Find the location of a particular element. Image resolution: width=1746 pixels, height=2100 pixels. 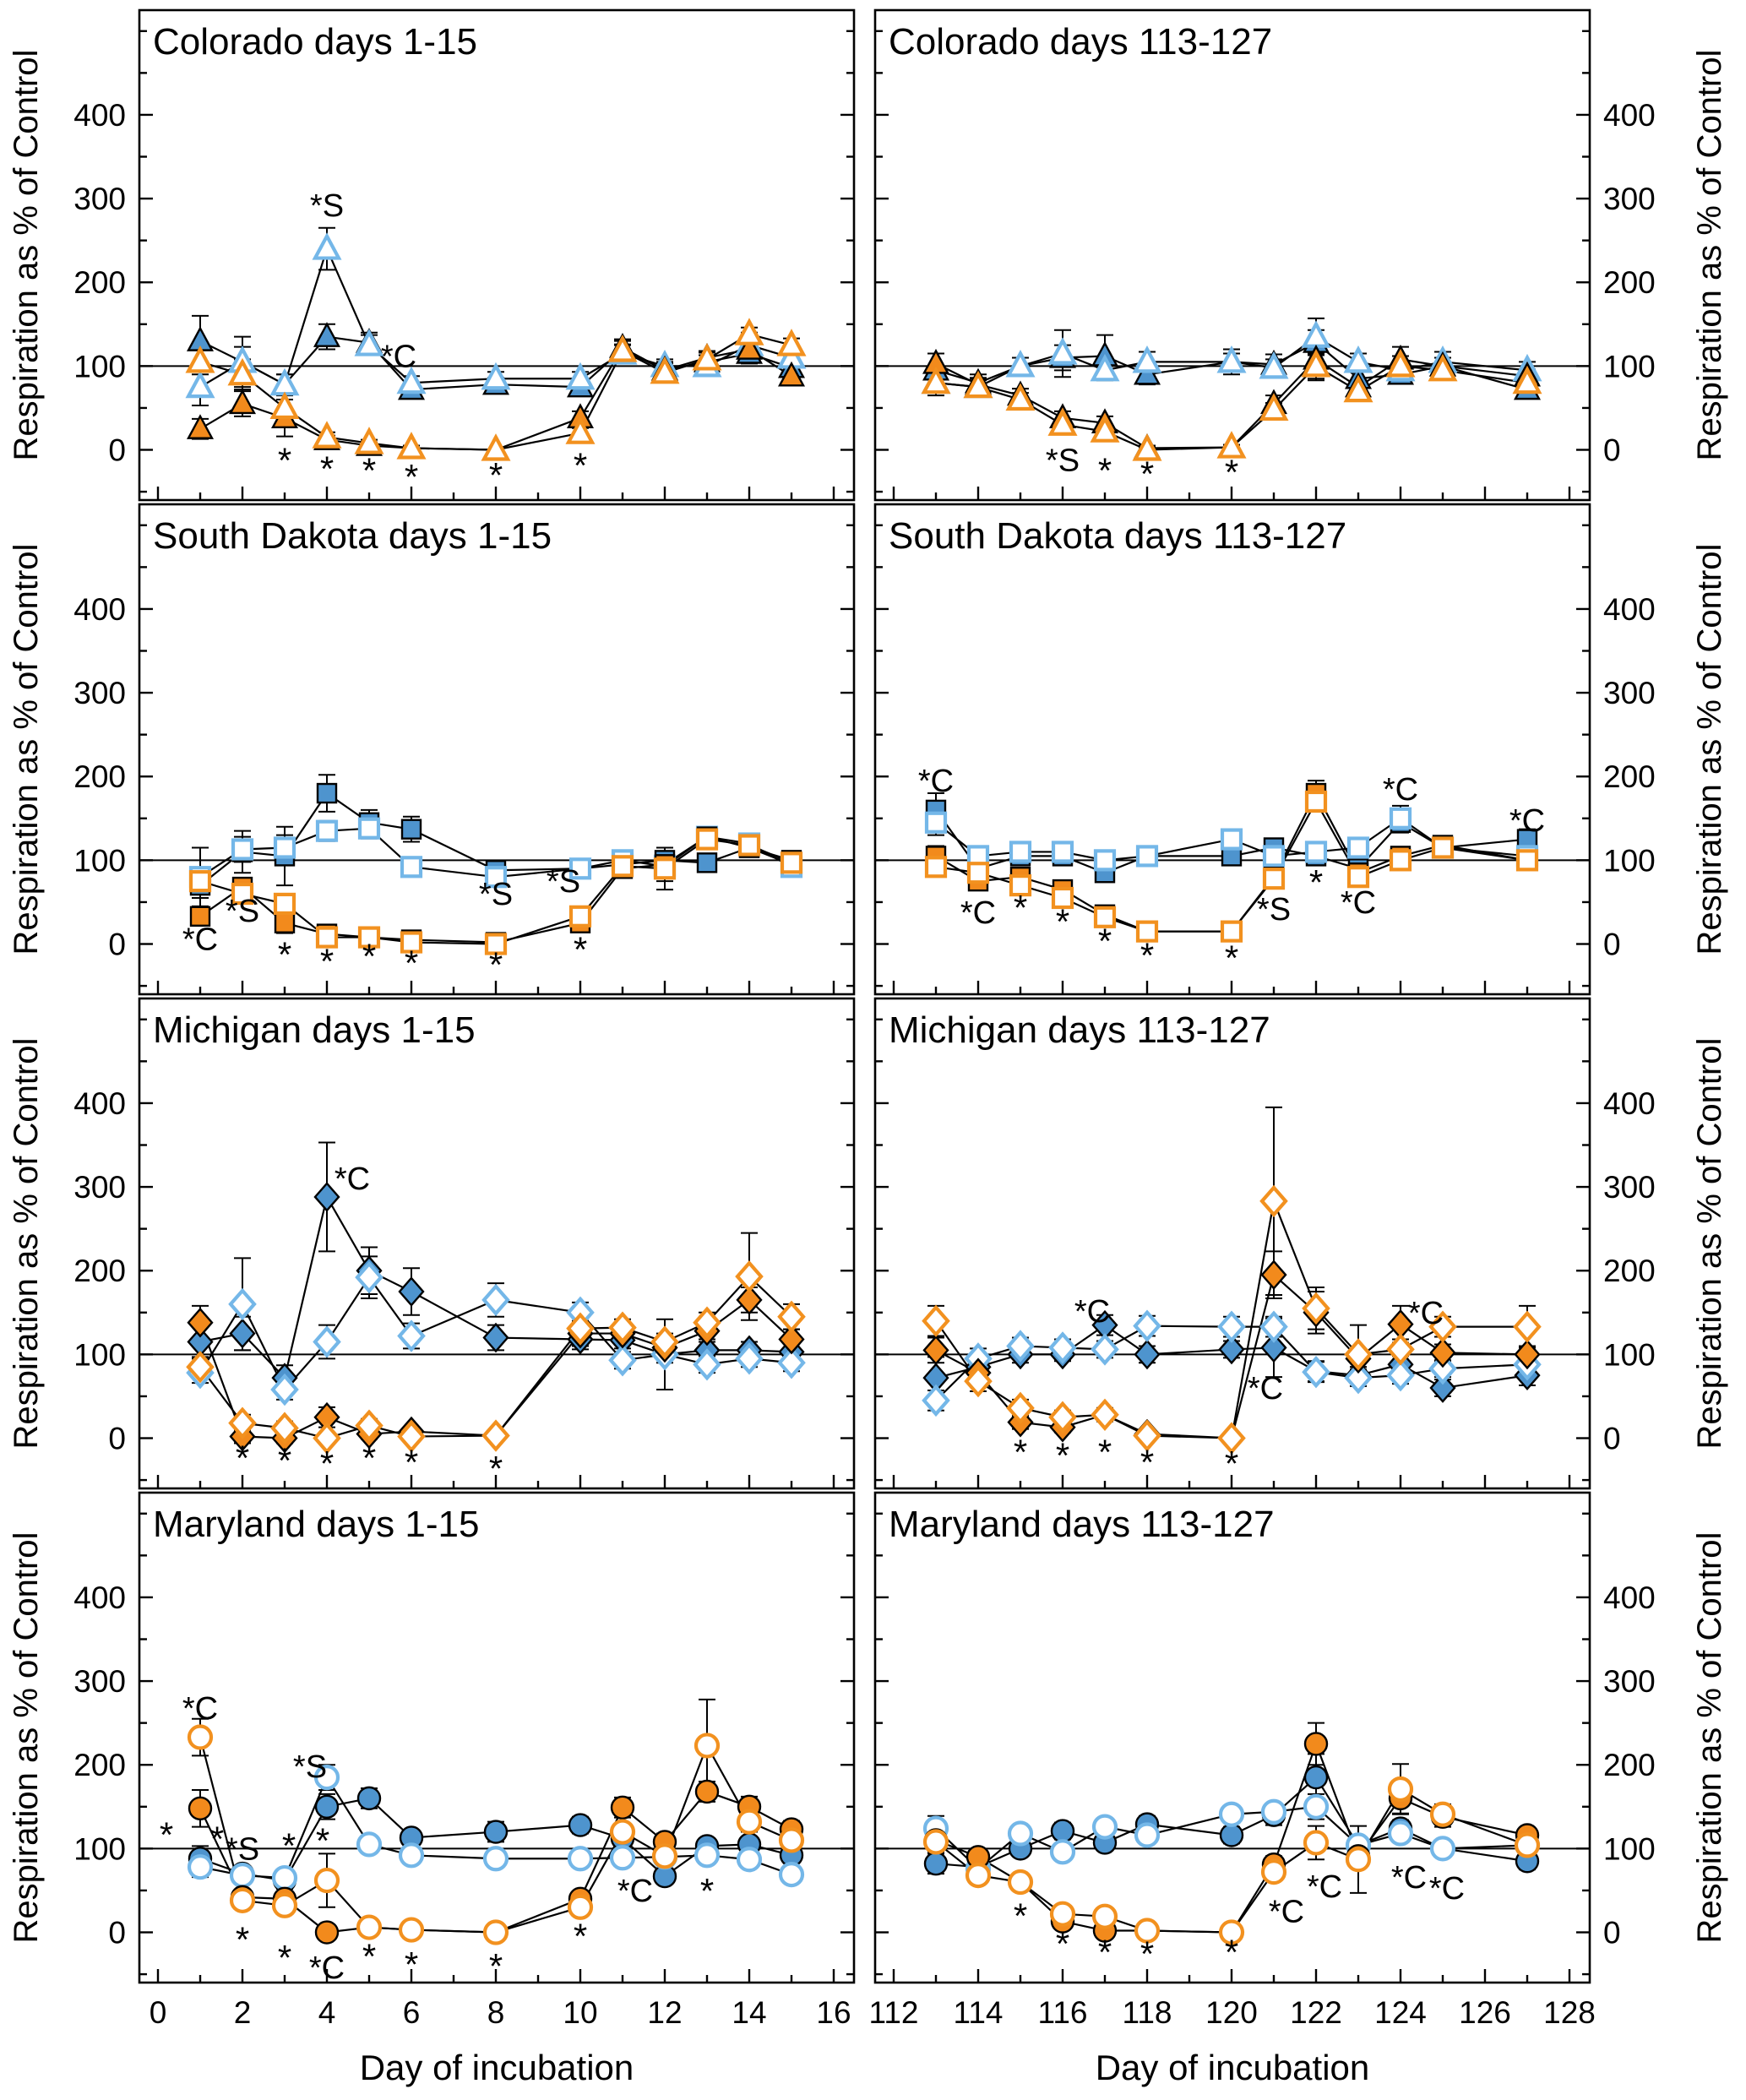

y-tick-label: 300 is located at coordinates (1630, 693).